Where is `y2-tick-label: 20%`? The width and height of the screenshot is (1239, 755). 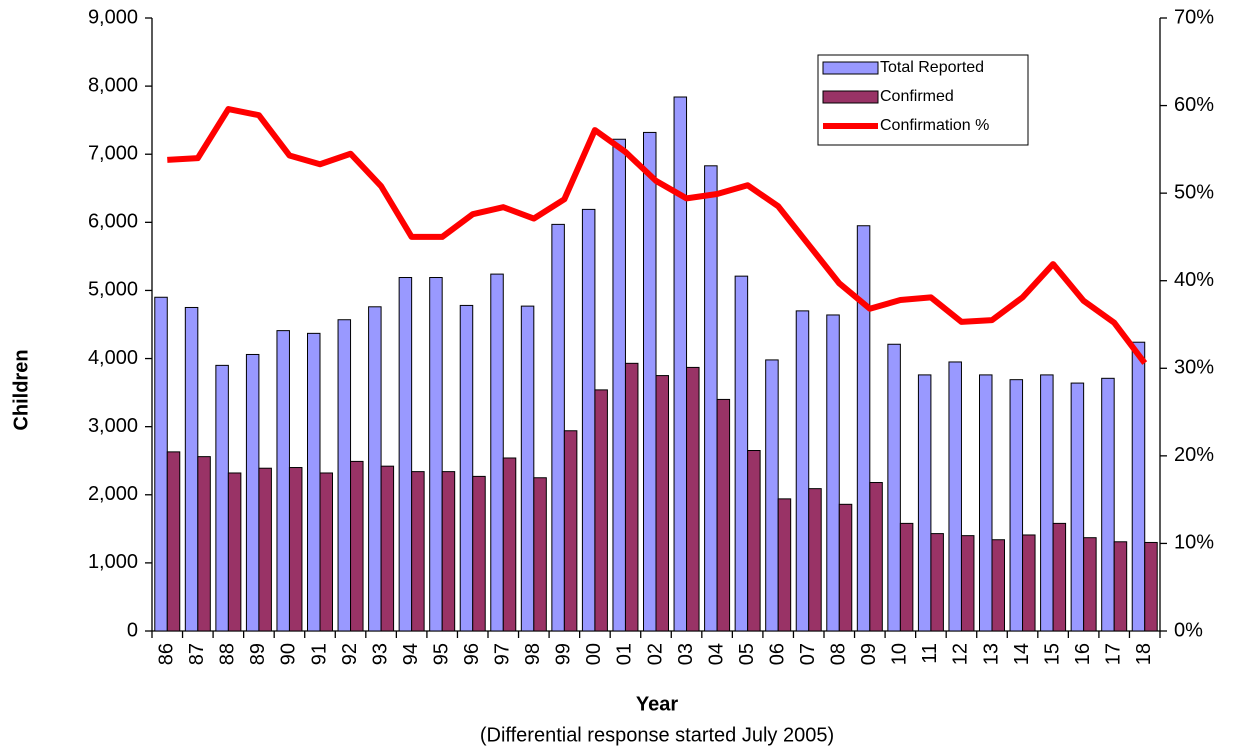 y2-tick-label: 20% is located at coordinates (1194, 455).